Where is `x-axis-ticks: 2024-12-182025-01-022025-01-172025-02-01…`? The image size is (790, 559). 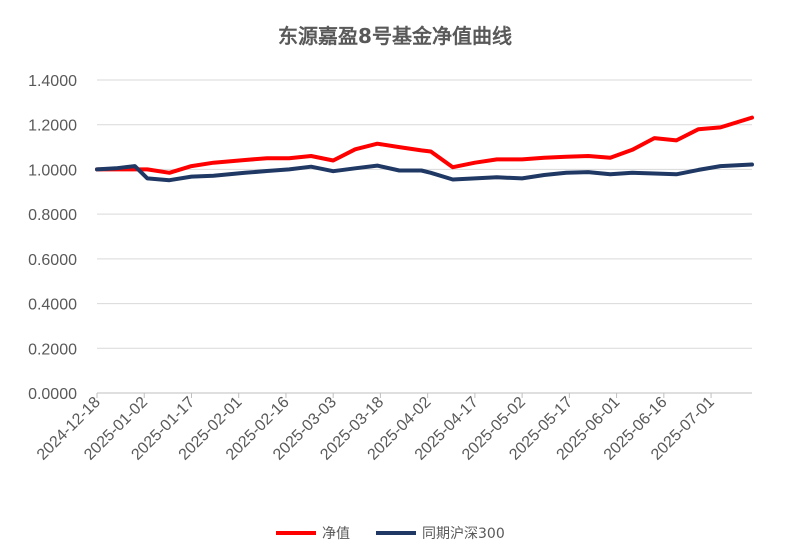
x-axis-ticks: 2024-12-182025-01-022025-01-172025-02-01… is located at coordinates (376, 428).